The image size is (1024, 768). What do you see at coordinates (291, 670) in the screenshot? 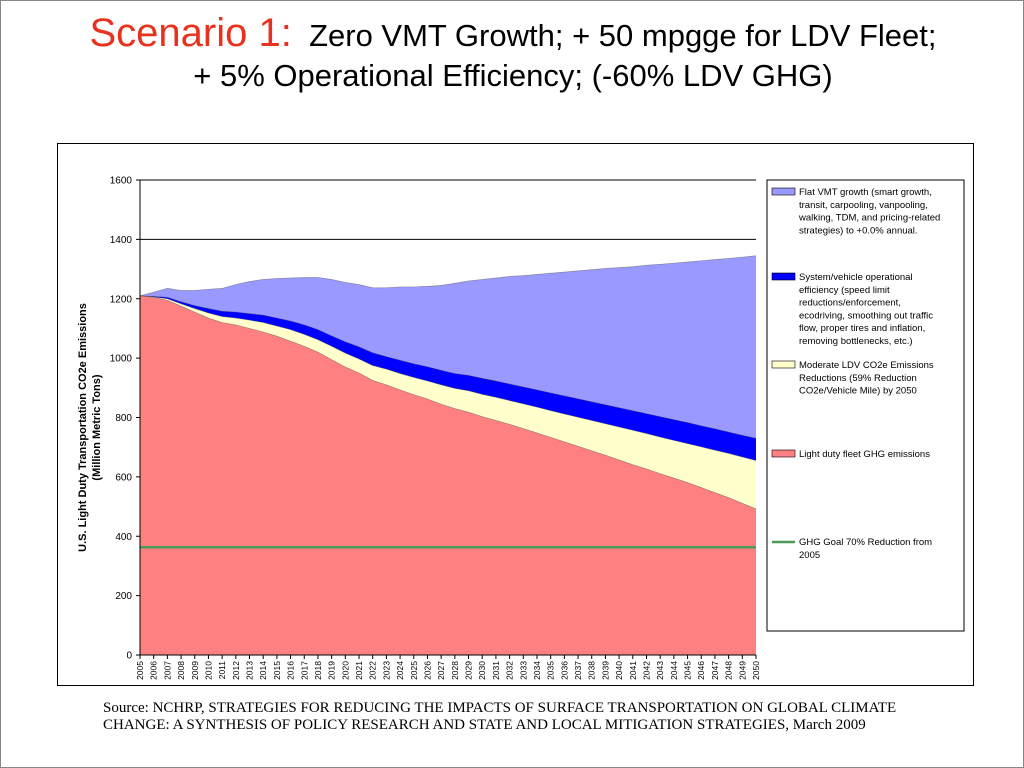
I see `x-tick-label: 2016` at bounding box center [291, 670].